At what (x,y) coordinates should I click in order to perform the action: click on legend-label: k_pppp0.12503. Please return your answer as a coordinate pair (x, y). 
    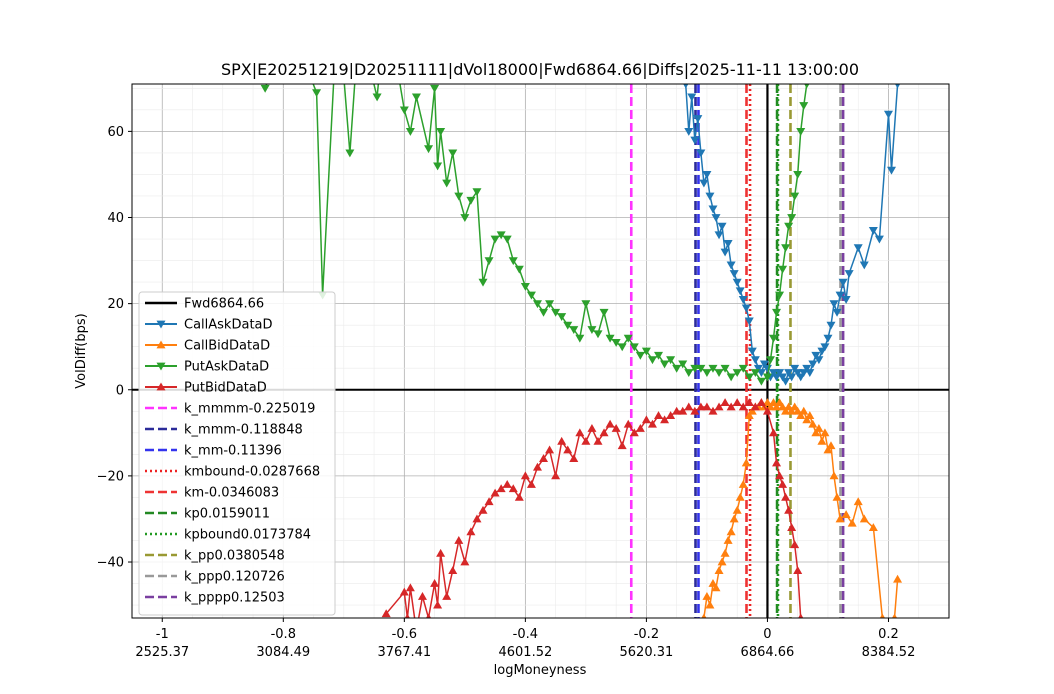
    Looking at the image, I should click on (234, 598).